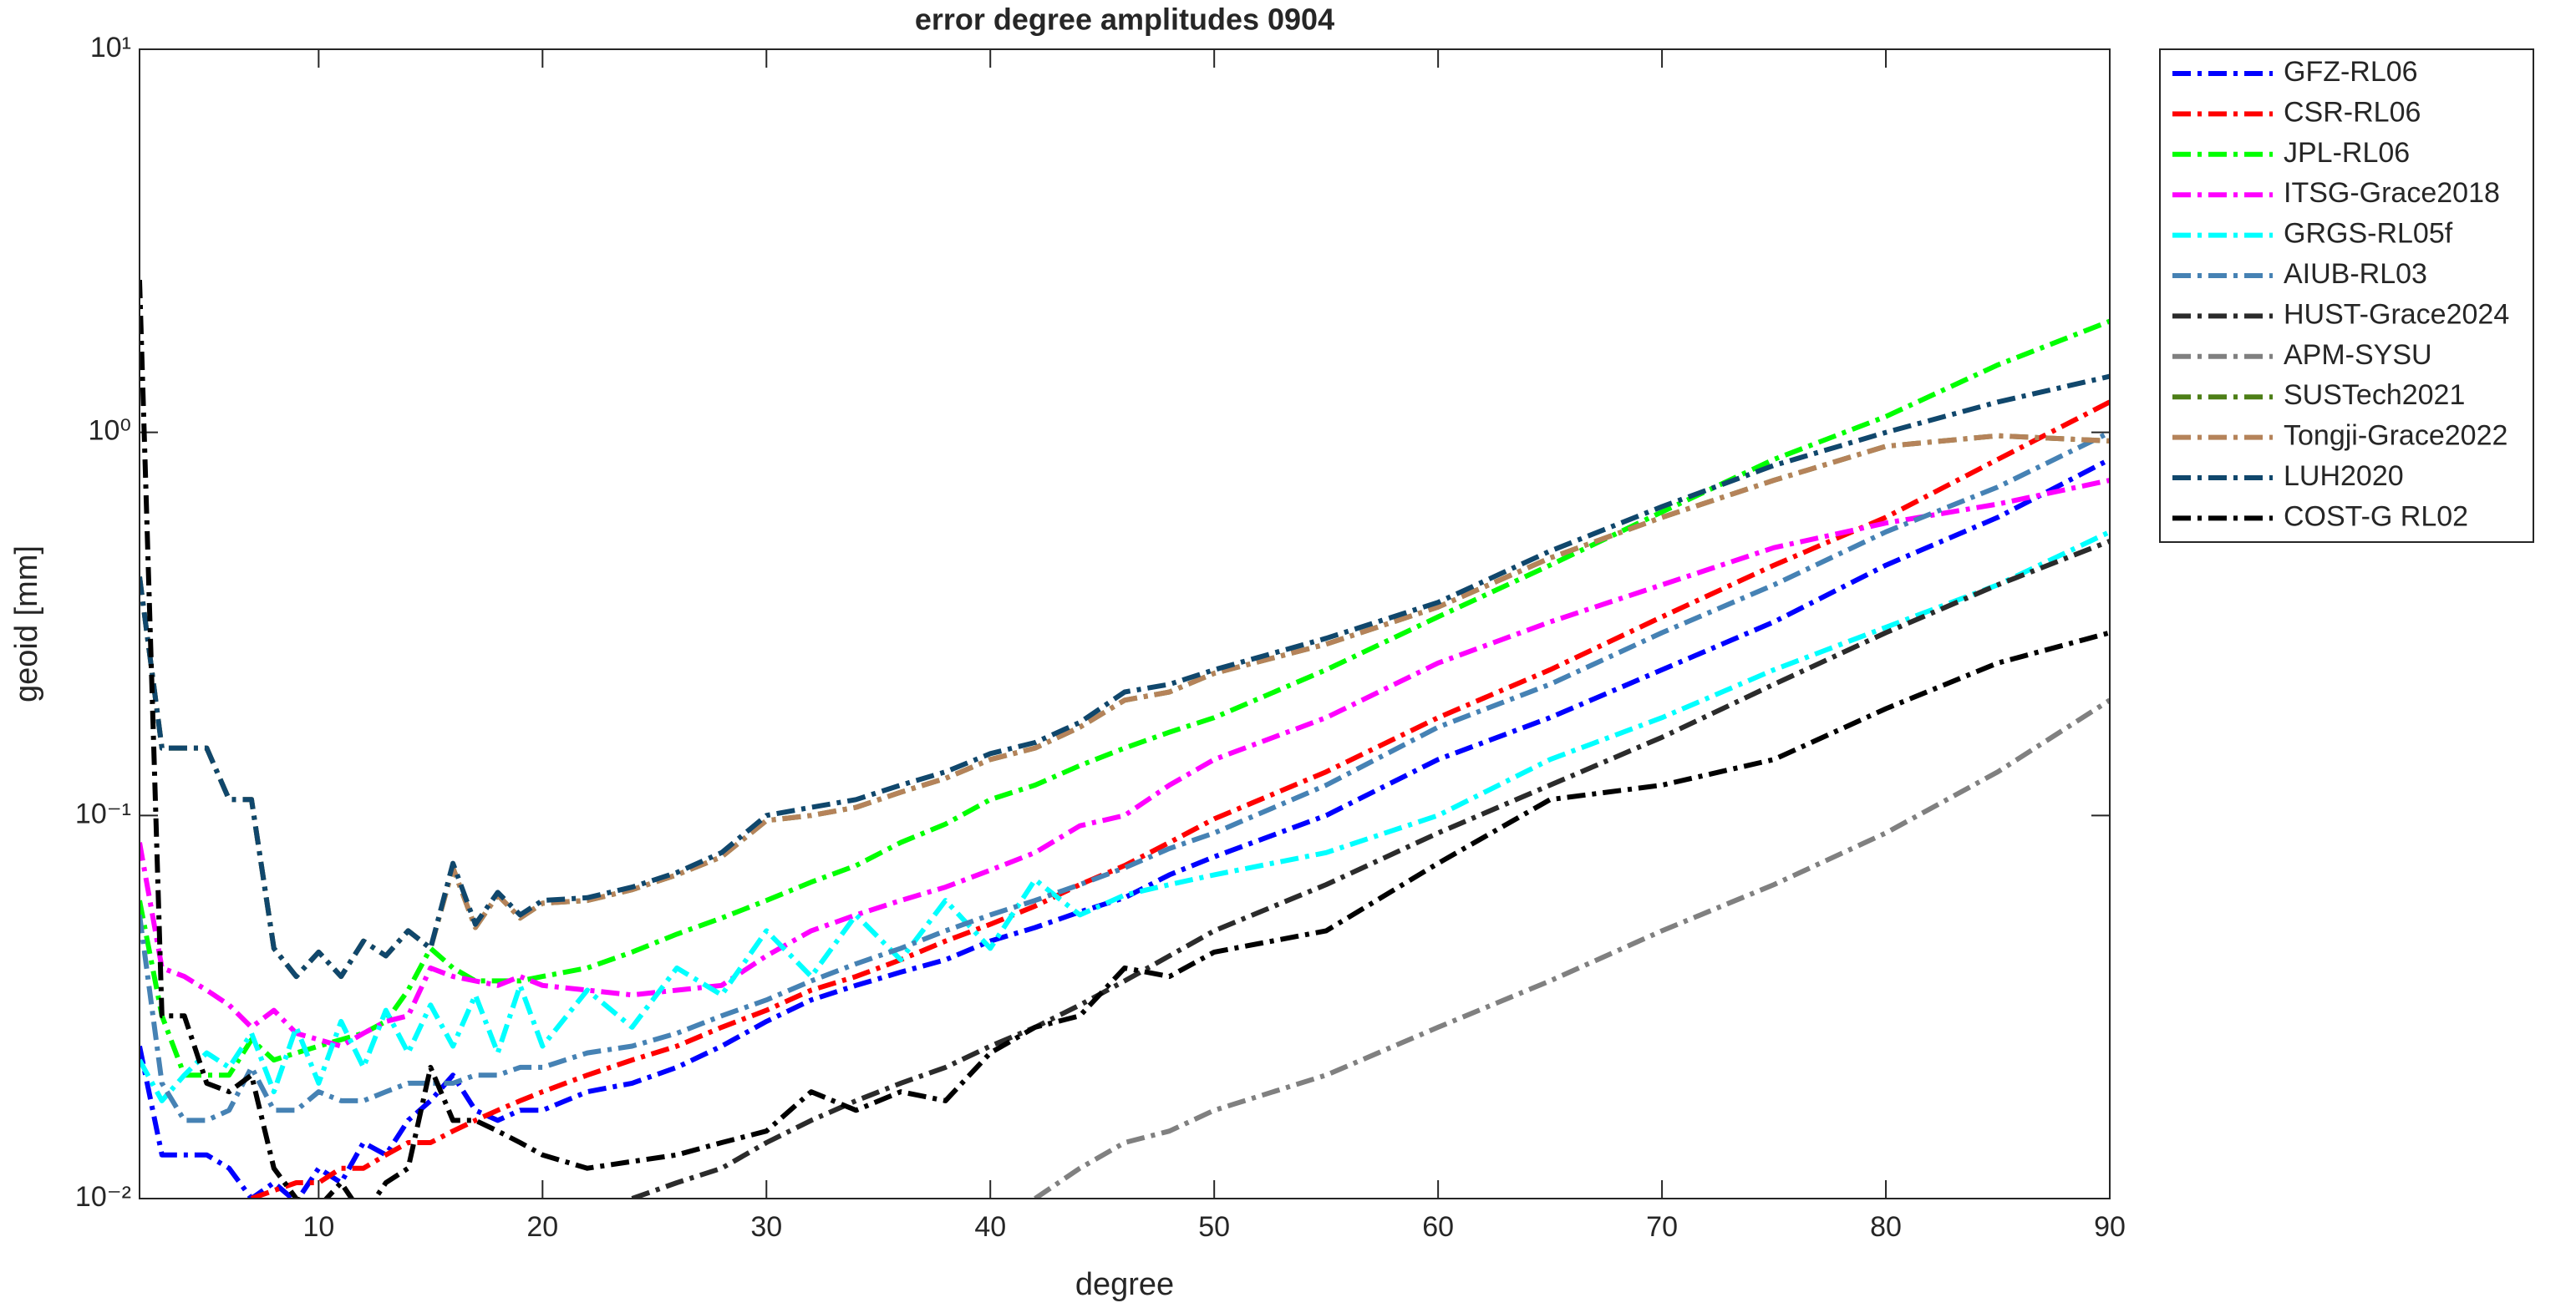  What do you see at coordinates (542, 1227) in the screenshot?
I see `x-tick-label: 20` at bounding box center [542, 1227].